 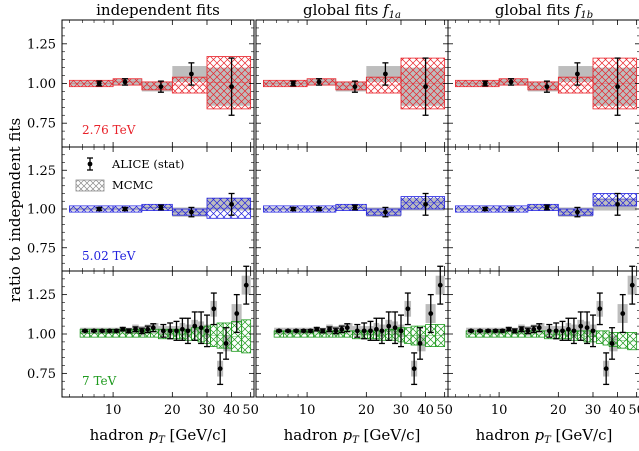 I want to click on x-tick-label: 40, so click(x=425, y=410).